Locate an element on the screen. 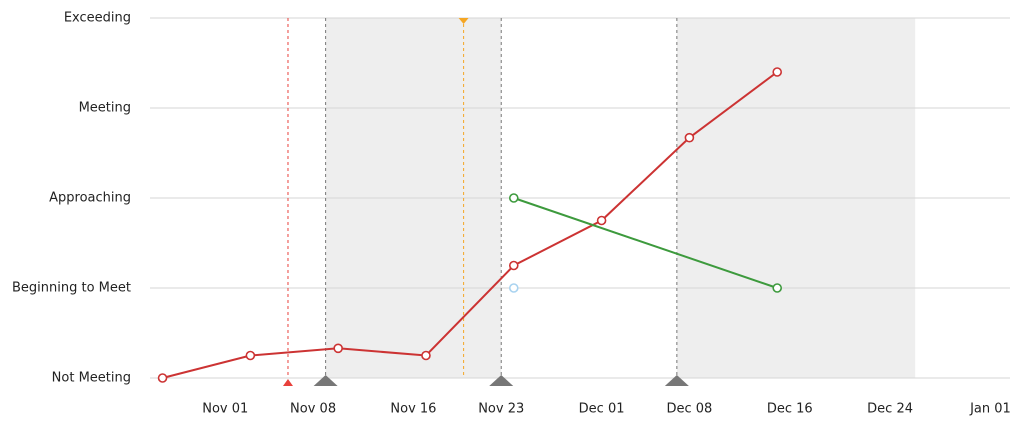  x-tick-label: Nov 08 is located at coordinates (313, 409).